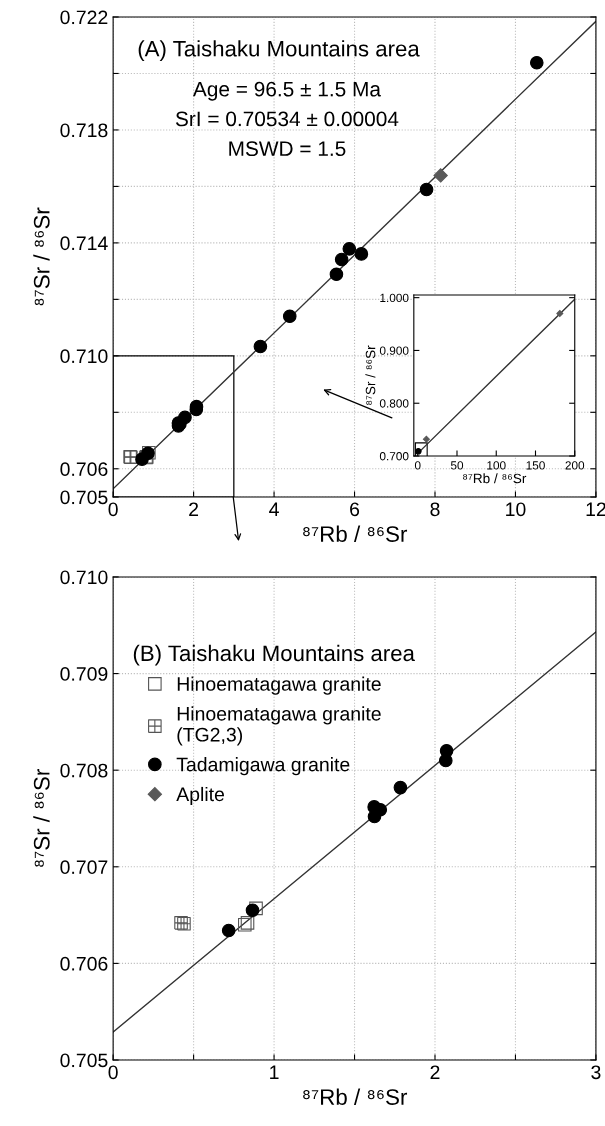 This screenshot has width=605, height=1126. I want to click on y-tick-label: 0.800, so click(394, 403).